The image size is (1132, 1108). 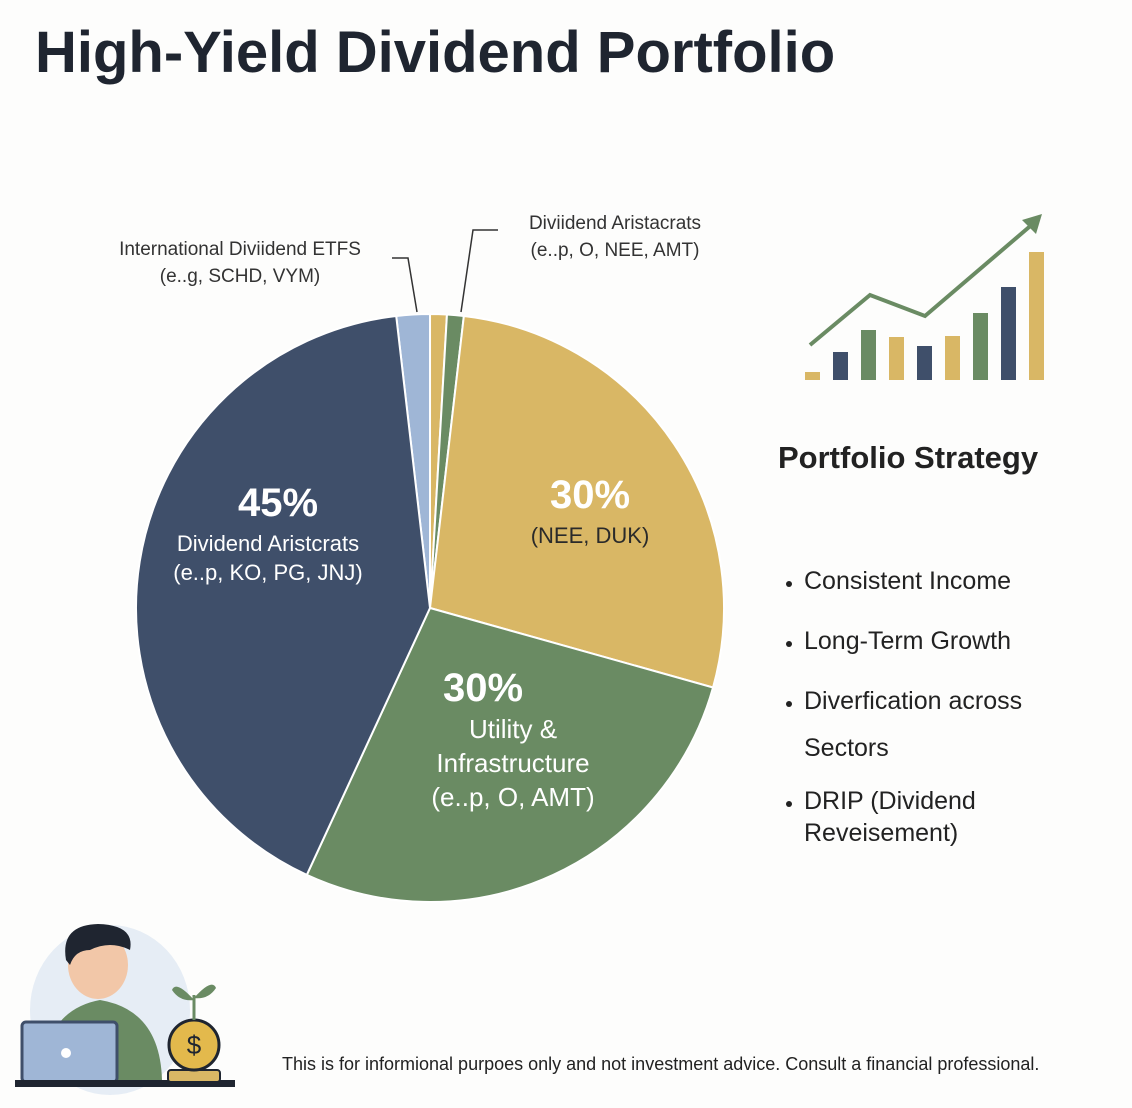 What do you see at coordinates (435, 52) in the screenshot?
I see `chart-title: High-Yield Dividend Portfolio` at bounding box center [435, 52].